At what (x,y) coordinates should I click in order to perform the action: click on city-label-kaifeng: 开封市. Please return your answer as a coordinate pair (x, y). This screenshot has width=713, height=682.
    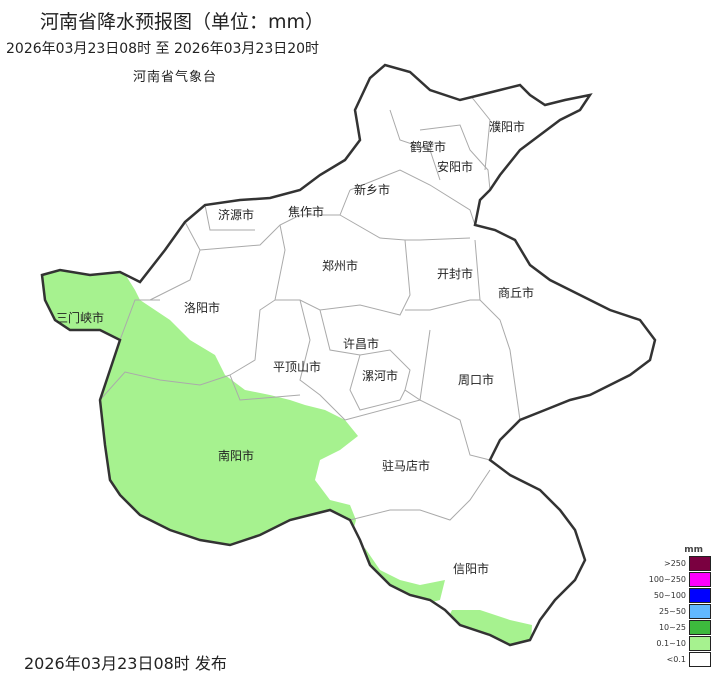
    Looking at the image, I should click on (455, 273).